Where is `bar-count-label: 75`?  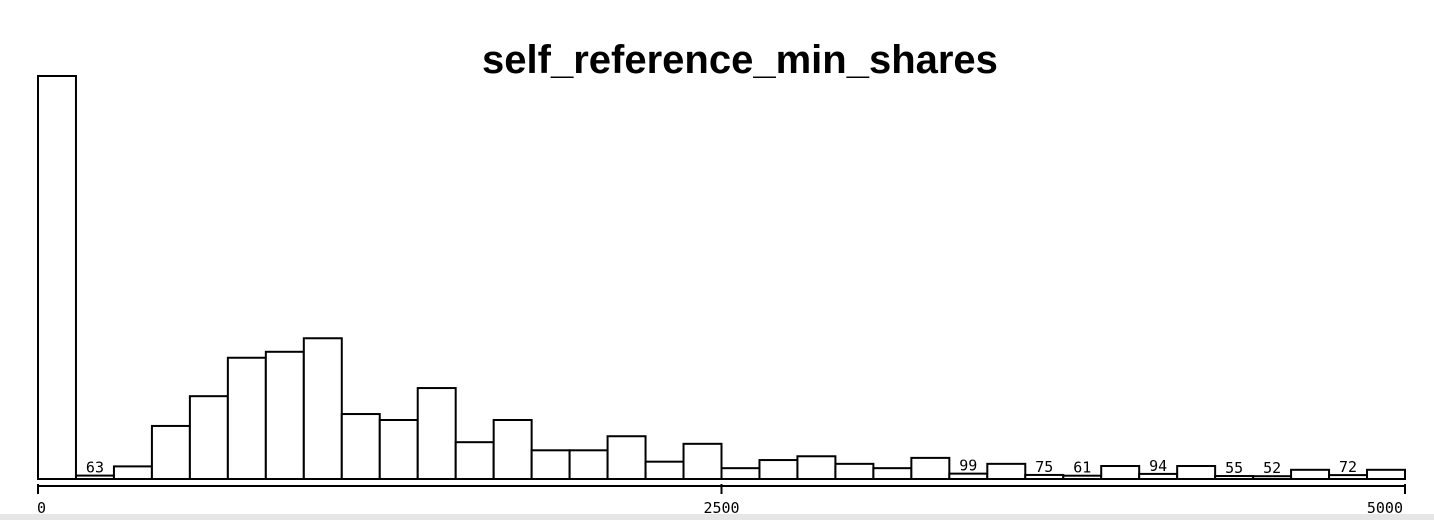
bar-count-label: 75 is located at coordinates (1044, 467).